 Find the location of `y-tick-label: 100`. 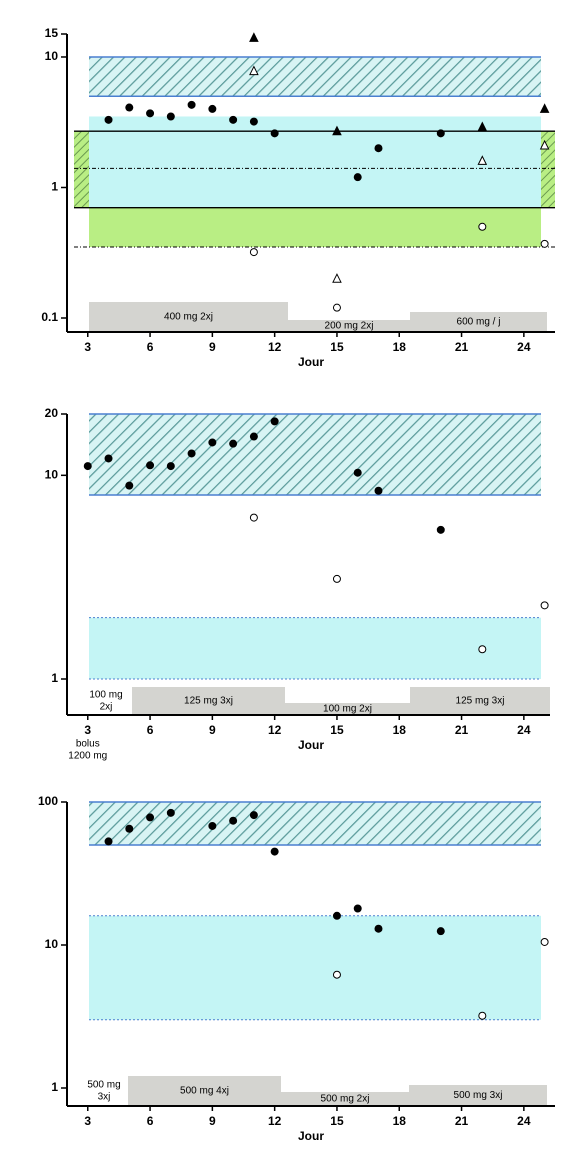

y-tick-label: 100 is located at coordinates (48, 801).